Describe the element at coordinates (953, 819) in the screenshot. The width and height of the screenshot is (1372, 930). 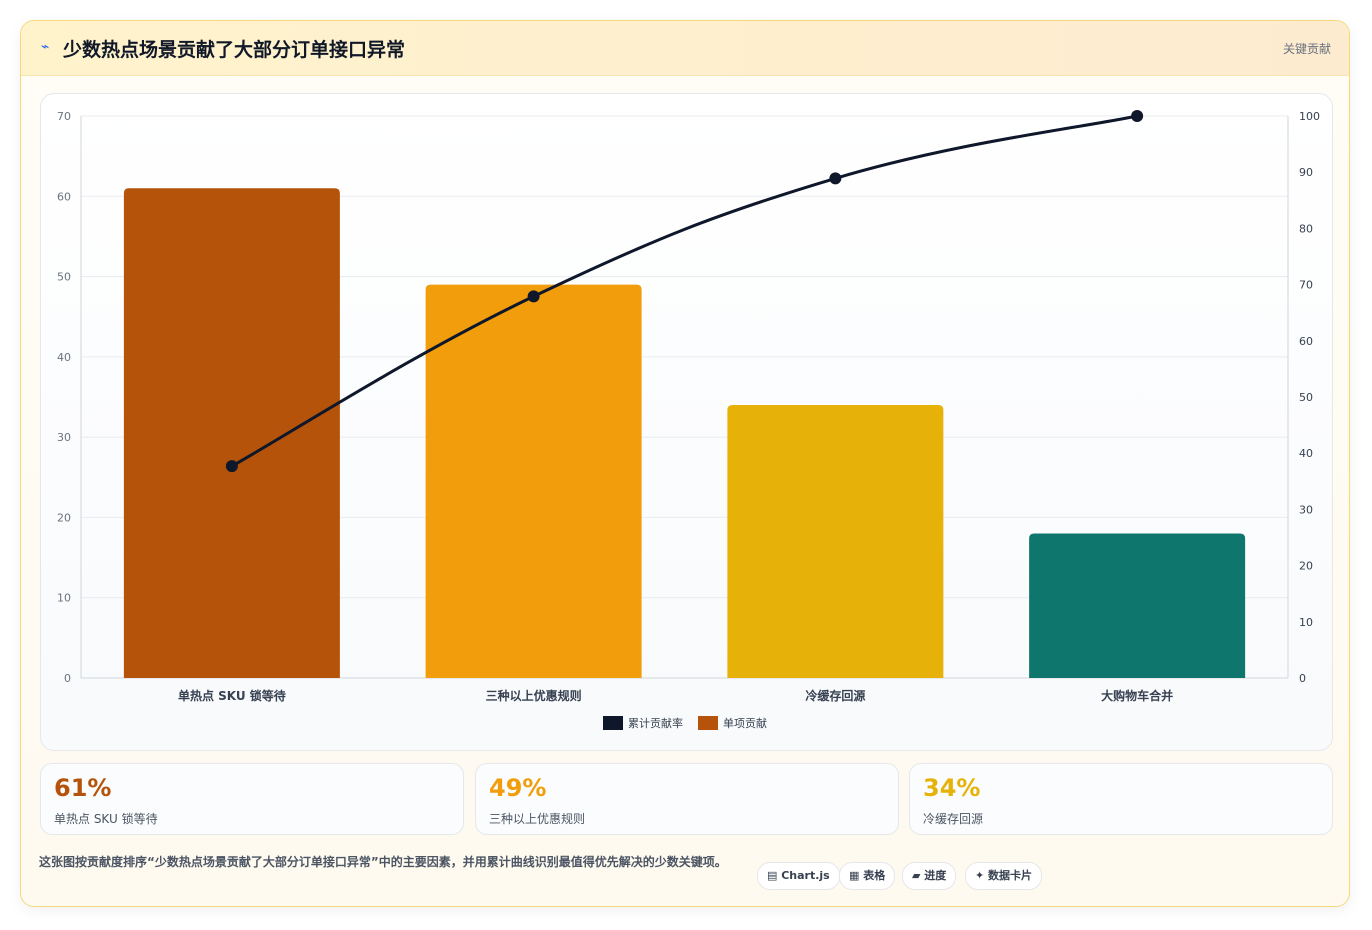
I see `kpi-label: 冷缓存回源` at that location.